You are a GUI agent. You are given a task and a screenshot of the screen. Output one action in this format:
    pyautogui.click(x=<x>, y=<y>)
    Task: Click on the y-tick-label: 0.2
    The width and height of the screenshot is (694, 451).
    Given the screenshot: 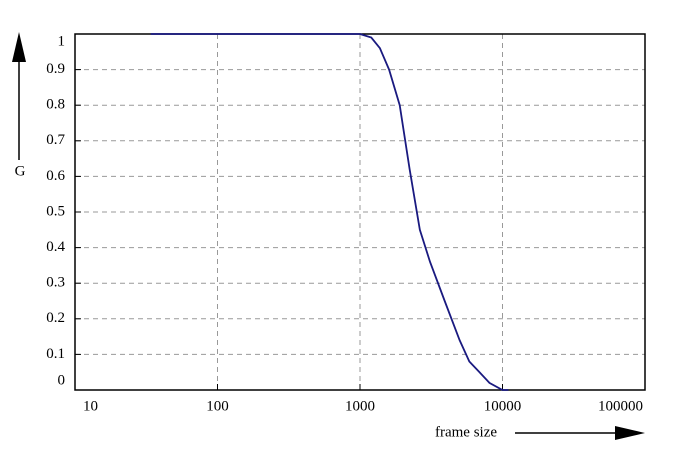 What is the action you would take?
    pyautogui.click(x=55, y=318)
    